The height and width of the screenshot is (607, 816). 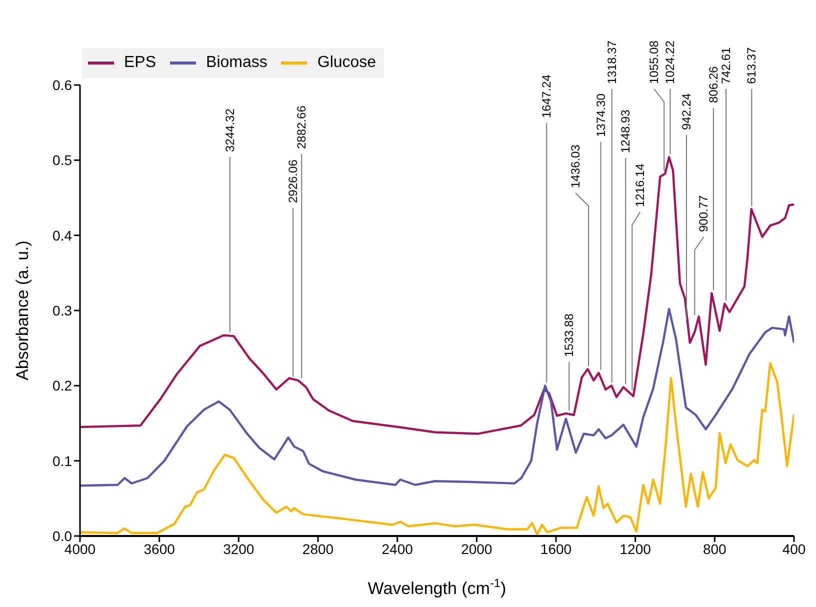 I want to click on annotation: 1248.93, so click(x=625, y=131).